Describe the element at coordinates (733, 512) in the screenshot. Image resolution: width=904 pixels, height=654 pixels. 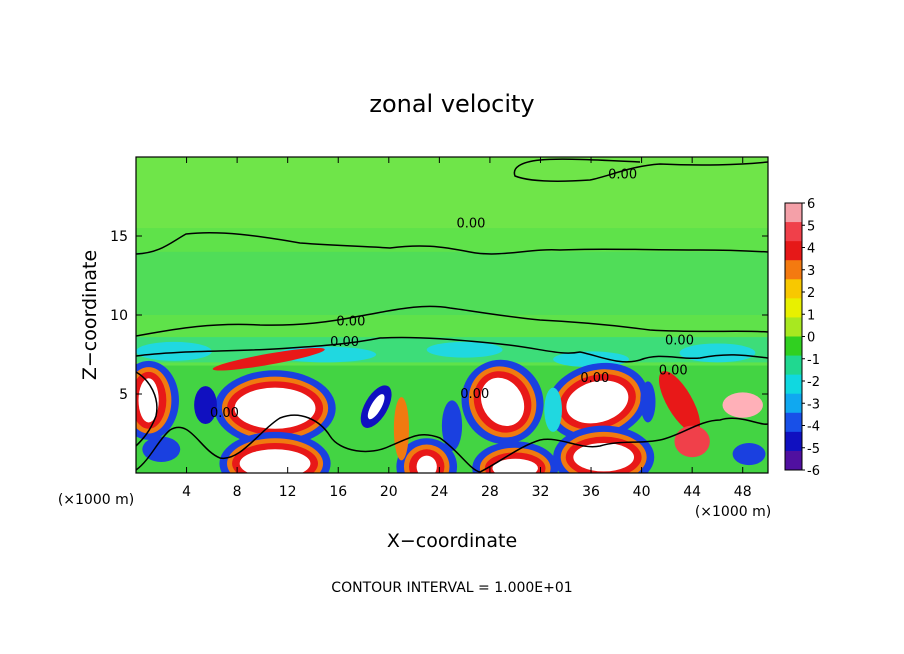
I see `x-unit-right: (×1000 m)` at that location.